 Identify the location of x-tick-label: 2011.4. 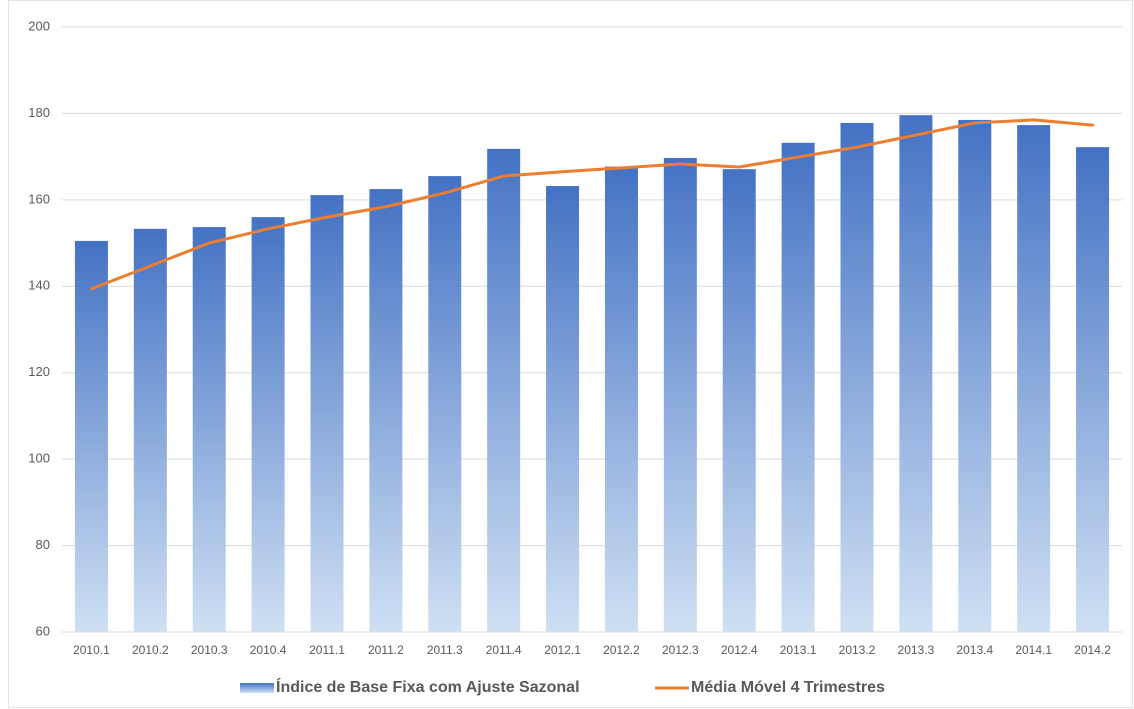
(504, 650).